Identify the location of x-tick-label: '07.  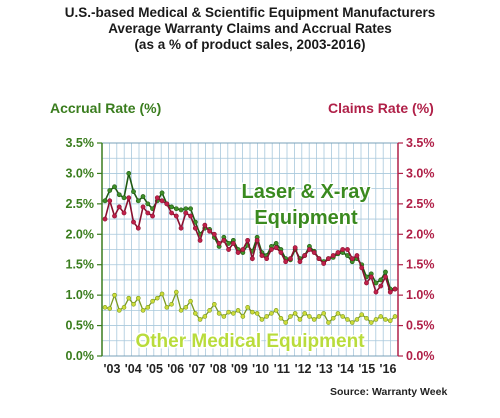
(196, 369).